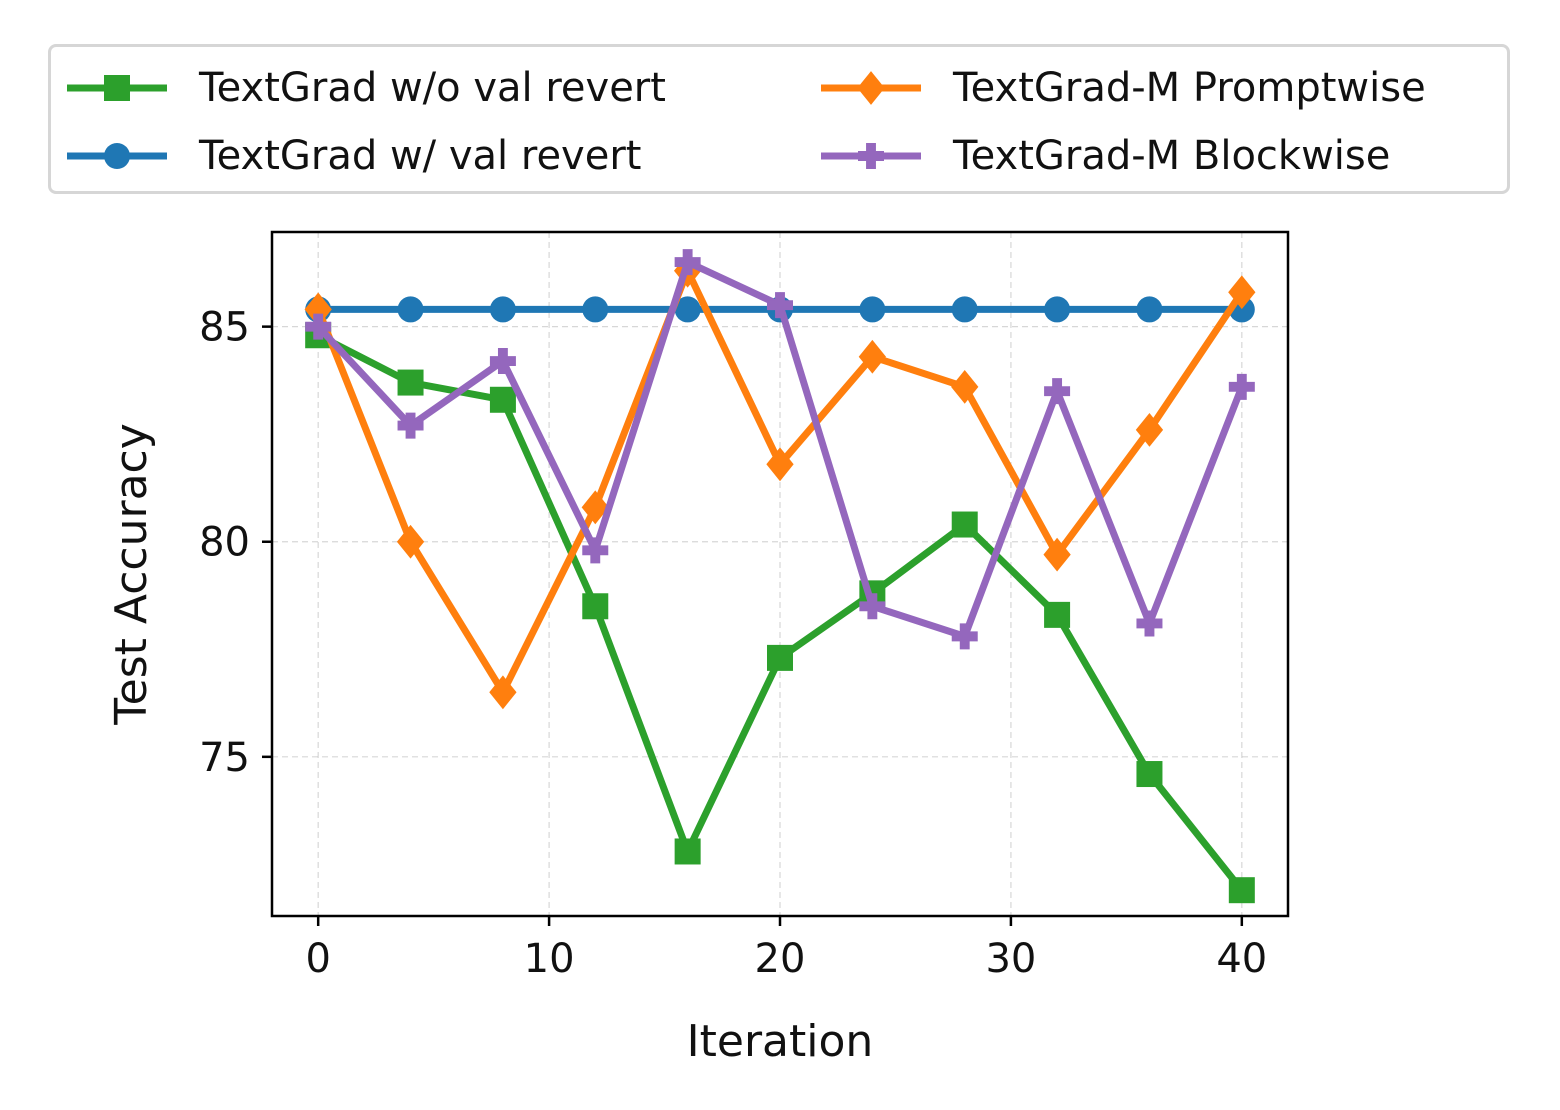 Image resolution: width=1560 pixels, height=1110 pixels. I want to click on legend-swatch-square-marker, so click(117, 88).